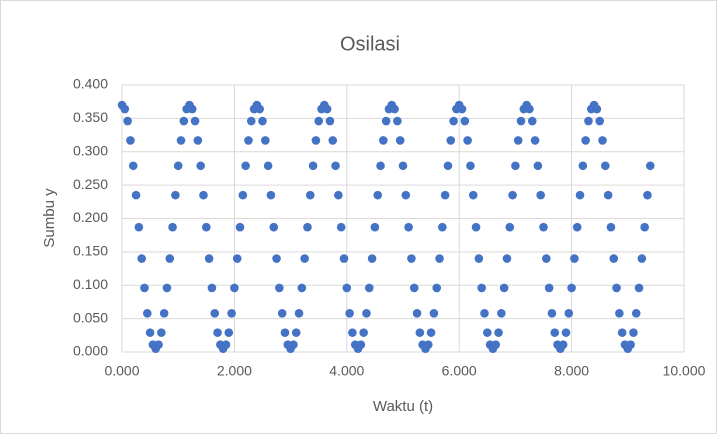  Describe the element at coordinates (90, 184) in the screenshot. I see `y-tick-label: 0.250` at that location.